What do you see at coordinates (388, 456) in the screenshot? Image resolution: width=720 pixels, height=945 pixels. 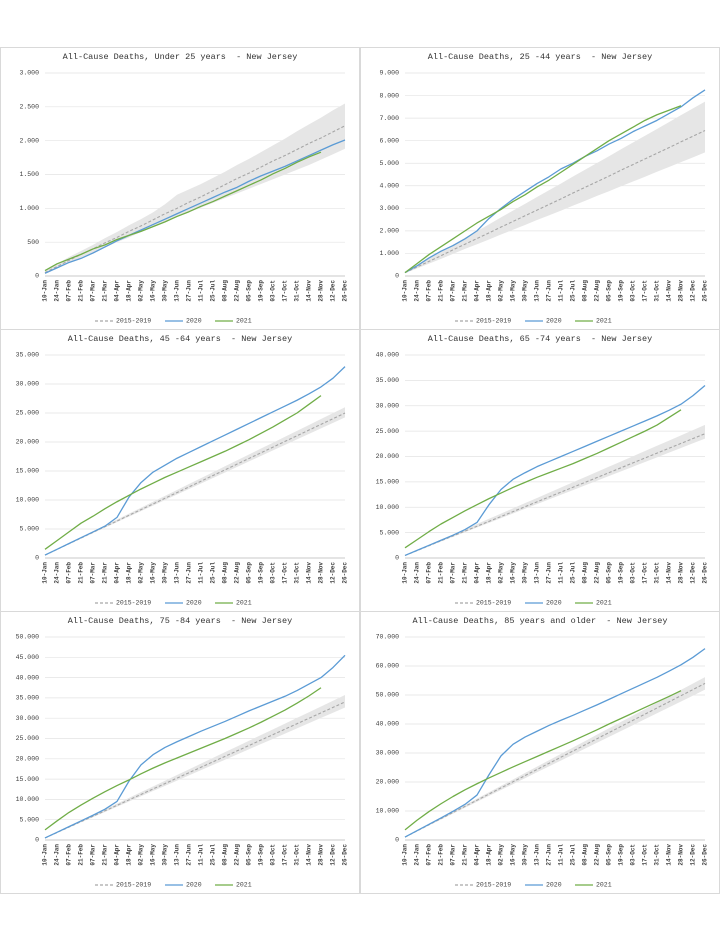 I see `y-tick-label: 20.000` at bounding box center [388, 456].